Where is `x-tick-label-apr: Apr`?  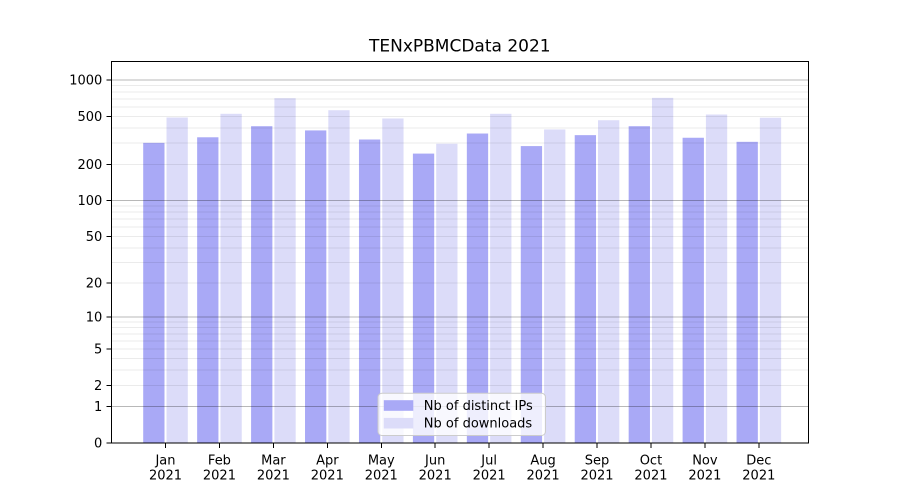 x-tick-label-apr: Apr is located at coordinates (327, 461).